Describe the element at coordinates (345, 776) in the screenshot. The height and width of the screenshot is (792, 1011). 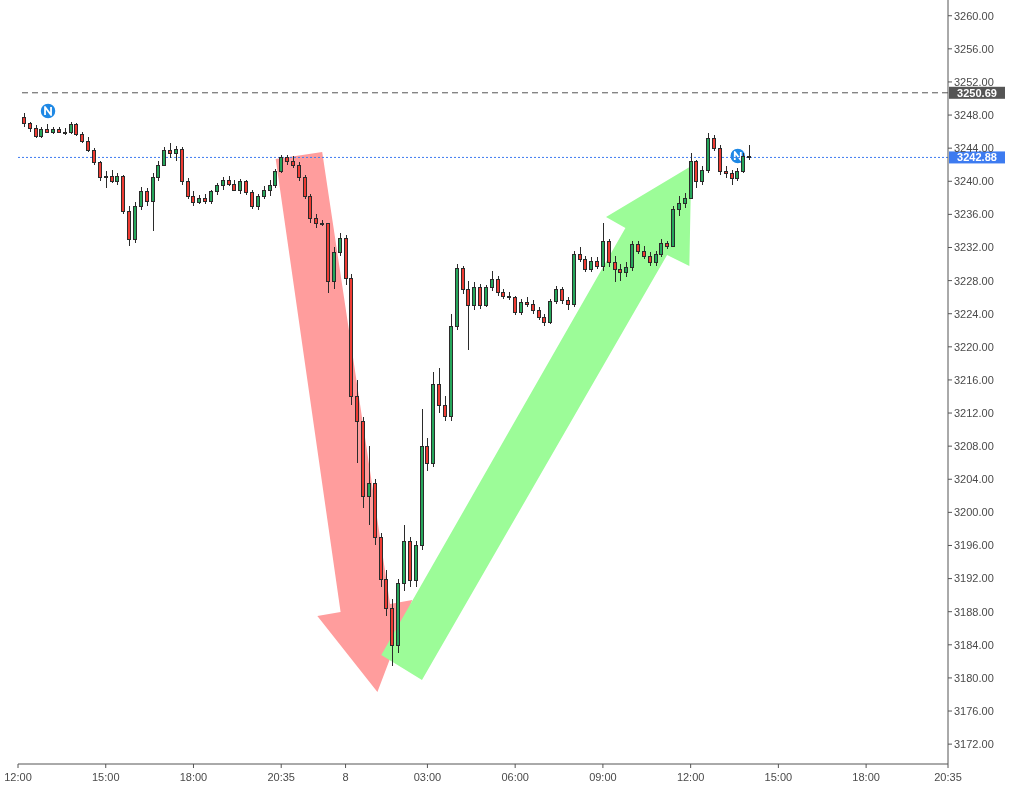
I see `x-tick-label: 8` at that location.